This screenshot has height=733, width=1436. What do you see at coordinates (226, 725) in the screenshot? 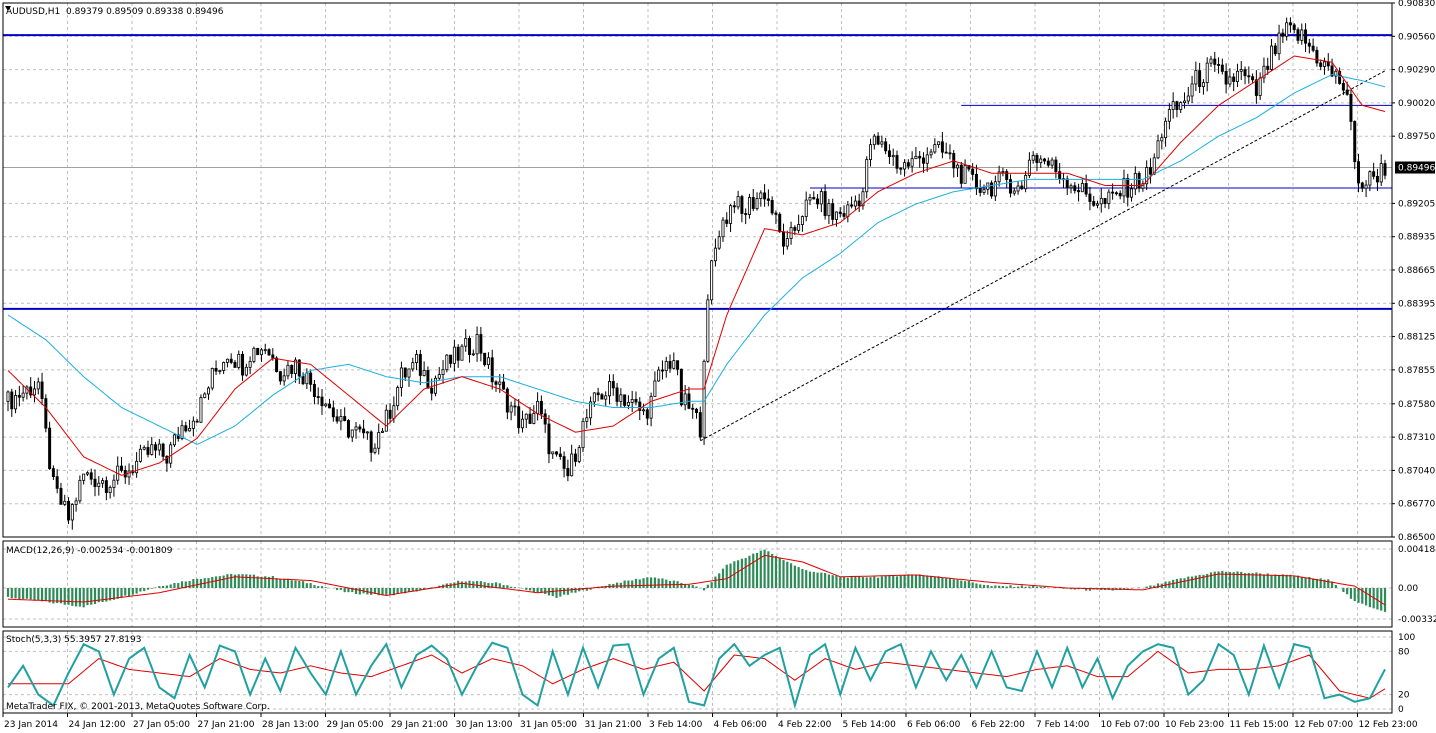
I see `x-tick-label: 27 Jan 21:00` at bounding box center [226, 725].